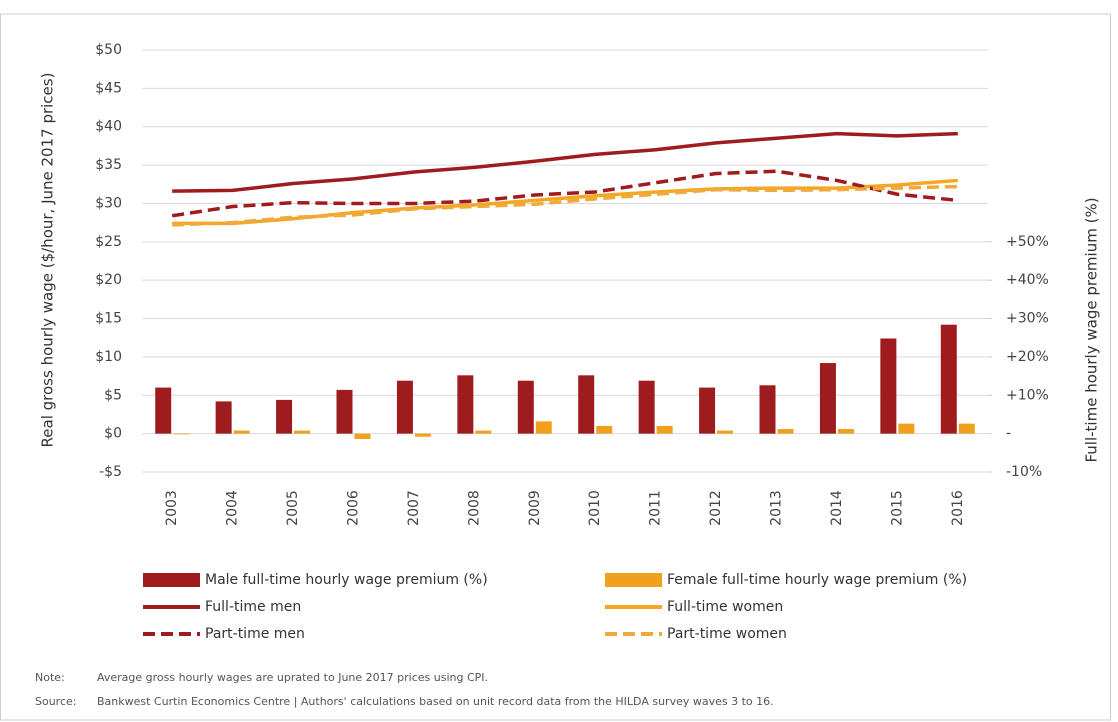  What do you see at coordinates (113, 434) in the screenshot?
I see `y-tick-label: $0` at bounding box center [113, 434].